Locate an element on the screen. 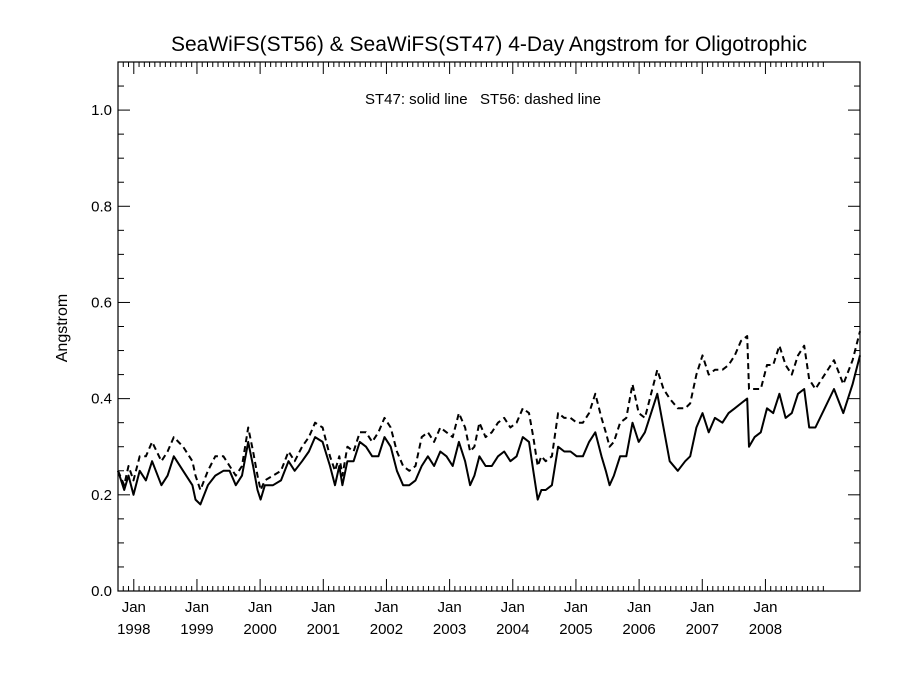 This screenshot has width=900, height=675. y-tick-label: 0.4 is located at coordinates (101, 399).